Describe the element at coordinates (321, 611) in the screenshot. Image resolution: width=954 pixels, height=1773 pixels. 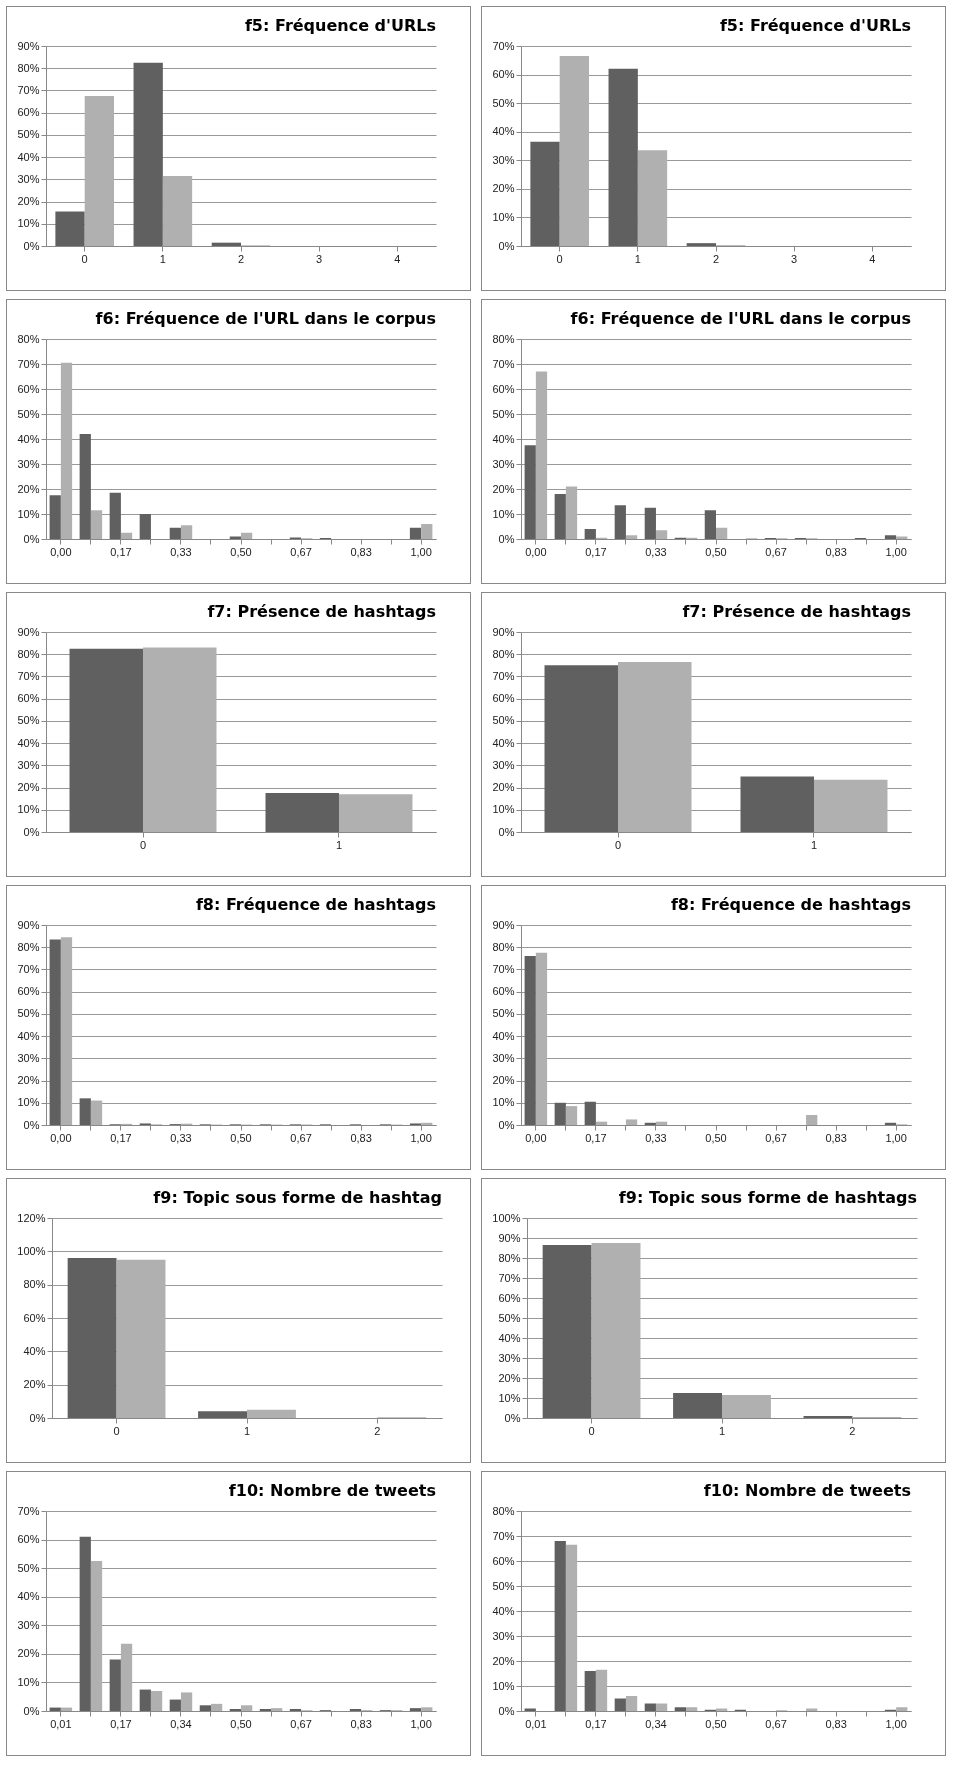
I see `chart-title: f7: Présence de hashtags` at that location.